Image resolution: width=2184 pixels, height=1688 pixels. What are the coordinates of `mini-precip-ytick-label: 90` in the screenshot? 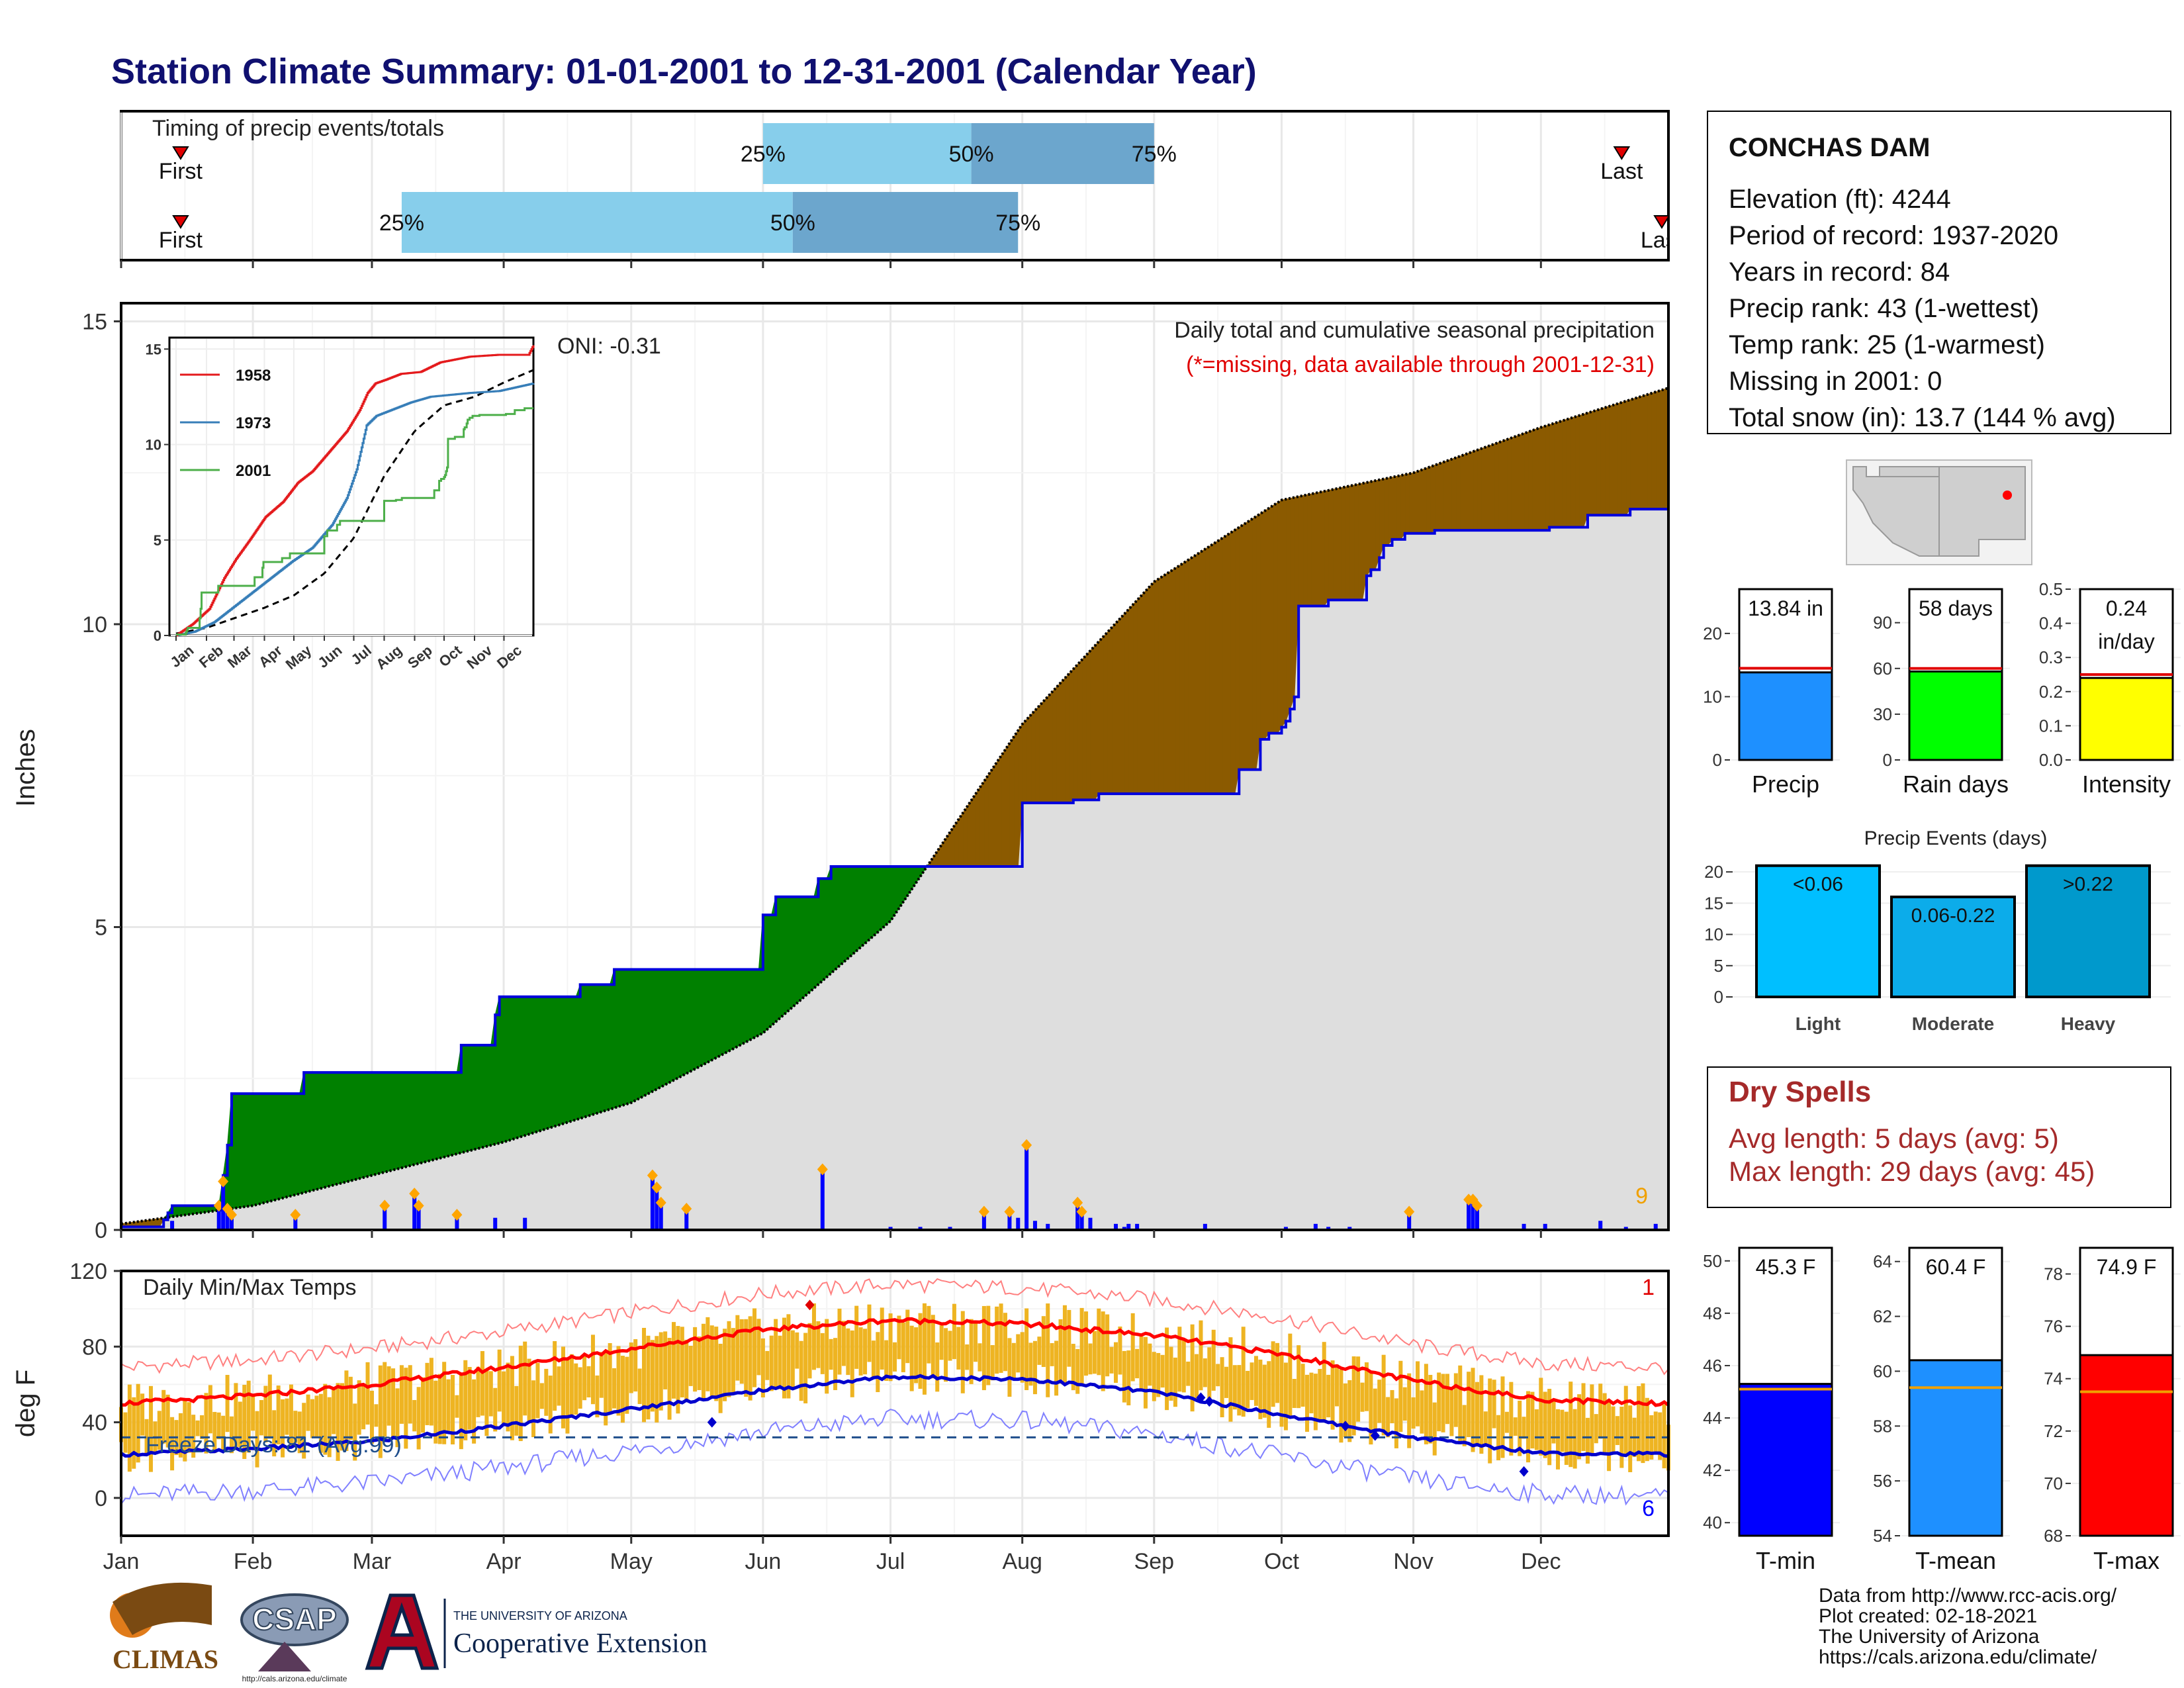 It's located at (1883, 623).